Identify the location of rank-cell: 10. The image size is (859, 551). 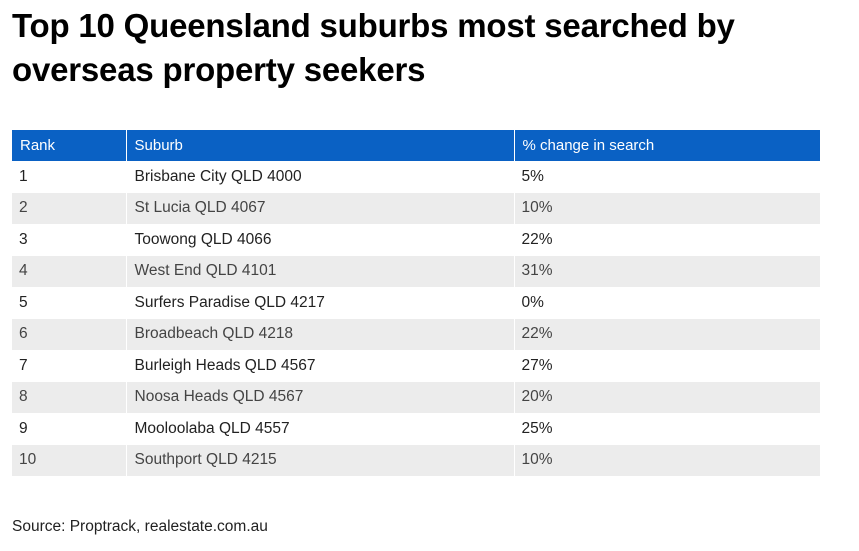
(69, 460).